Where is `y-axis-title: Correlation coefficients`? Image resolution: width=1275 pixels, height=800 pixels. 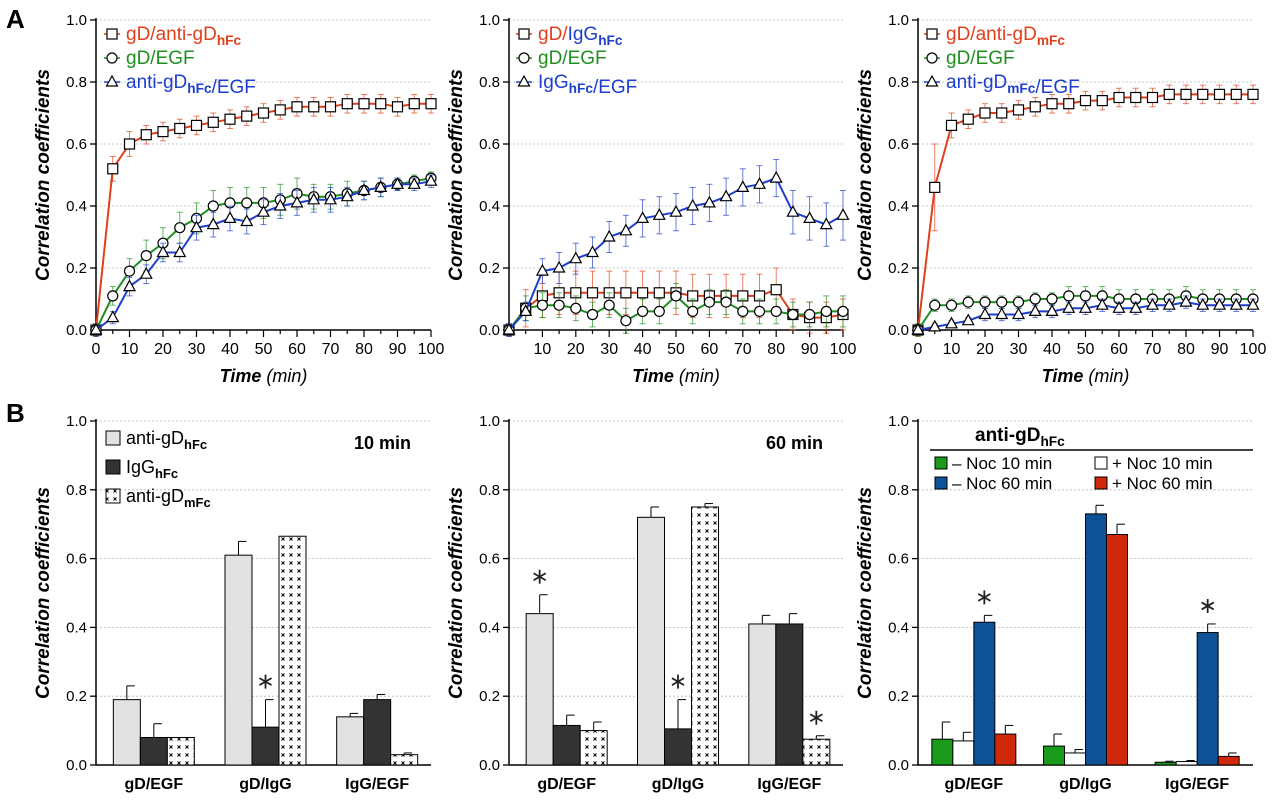
y-axis-title: Correlation coefficients is located at coordinates (865, 593).